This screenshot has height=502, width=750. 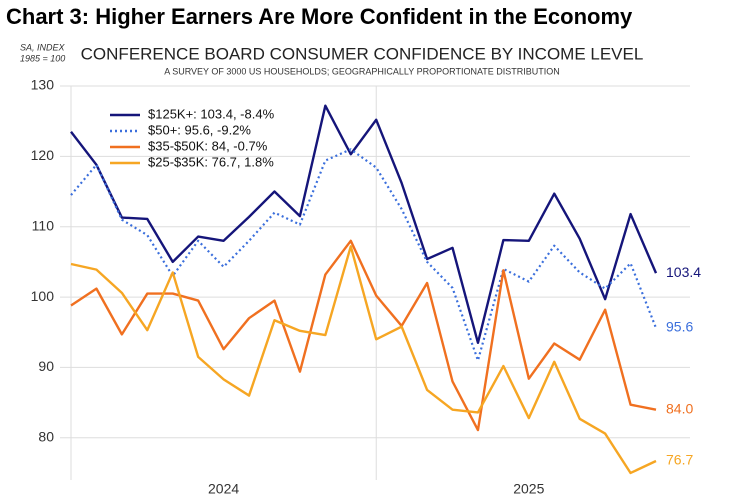 What do you see at coordinates (46, 436) in the screenshot?
I see `y-tick-label: 80` at bounding box center [46, 436].